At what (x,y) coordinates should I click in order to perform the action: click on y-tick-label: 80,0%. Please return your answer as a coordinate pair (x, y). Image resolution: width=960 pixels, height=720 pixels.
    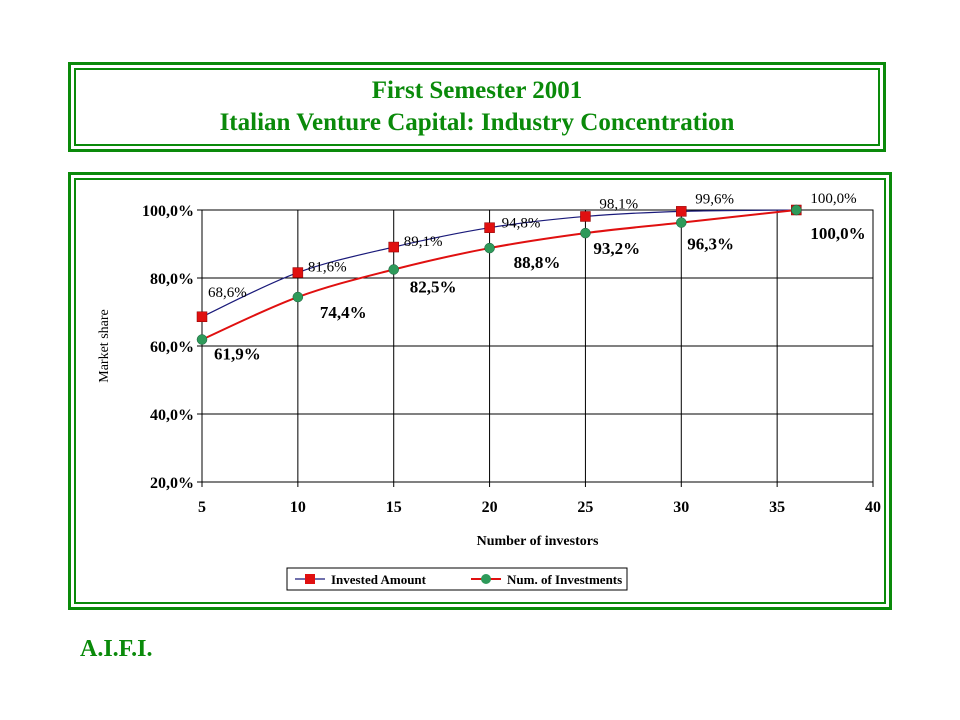
    Looking at the image, I should click on (172, 279).